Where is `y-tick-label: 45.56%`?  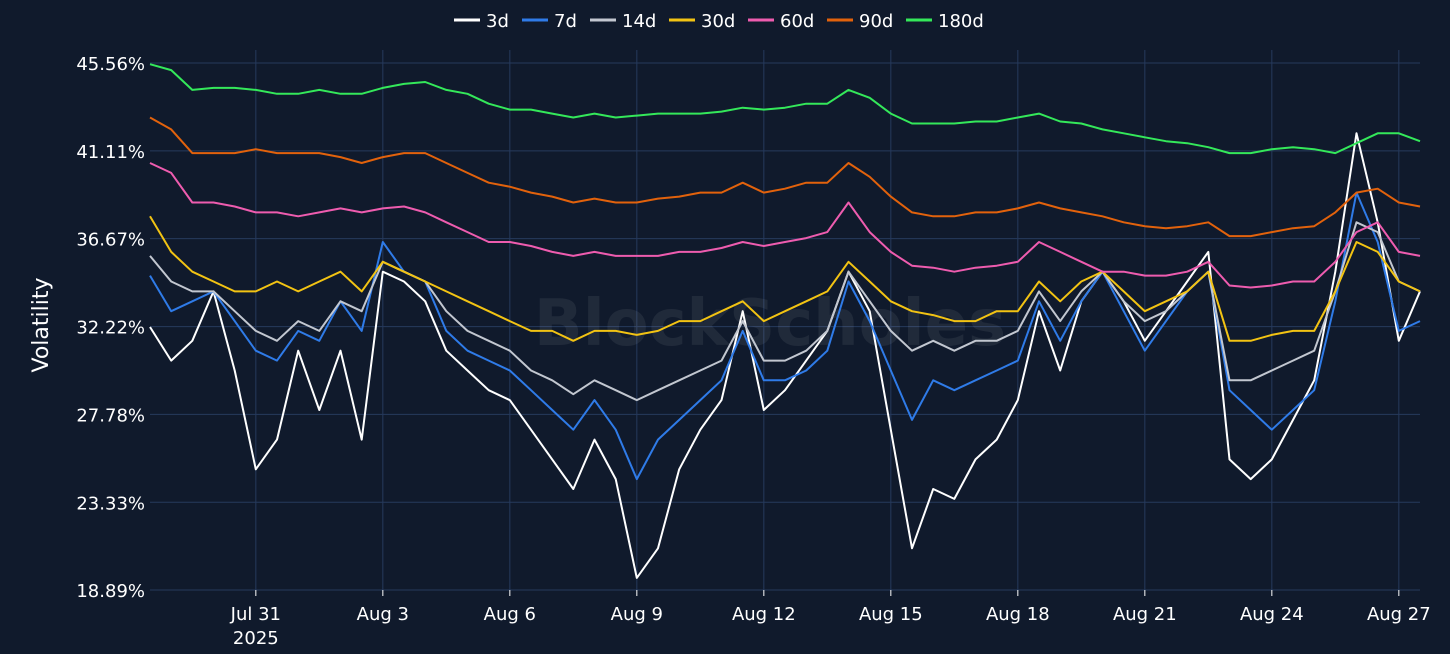
y-tick-label: 45.56% is located at coordinates (110, 64).